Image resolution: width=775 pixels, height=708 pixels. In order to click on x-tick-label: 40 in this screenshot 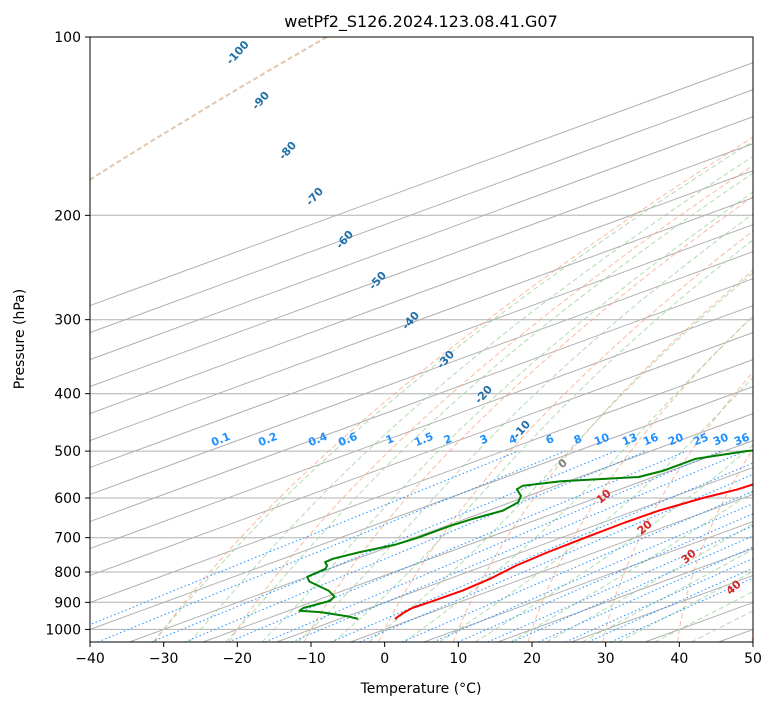, I will do `click(679, 659)`.